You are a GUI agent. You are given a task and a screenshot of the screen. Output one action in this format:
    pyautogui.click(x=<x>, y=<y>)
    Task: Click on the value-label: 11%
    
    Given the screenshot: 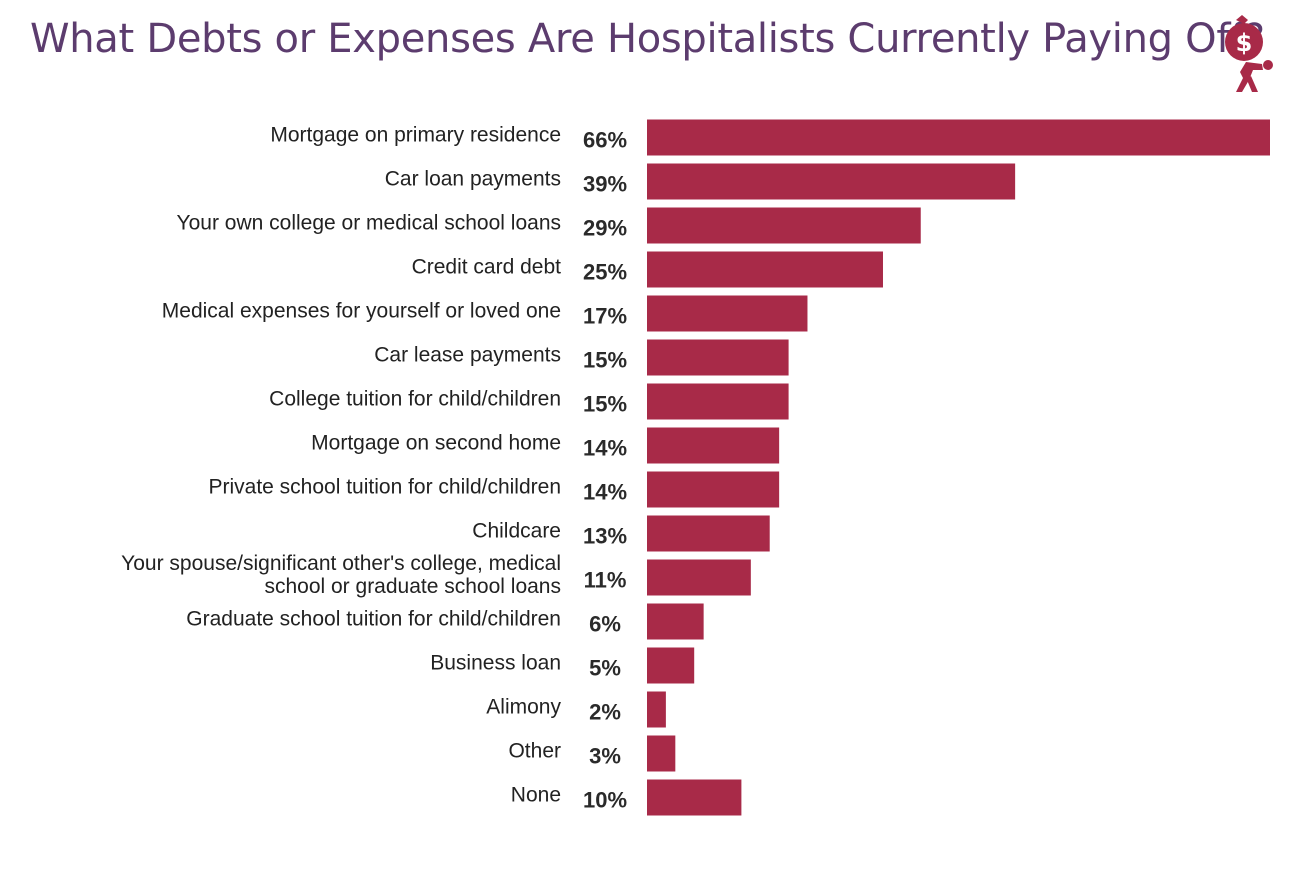 What is the action you would take?
    pyautogui.click(x=605, y=580)
    